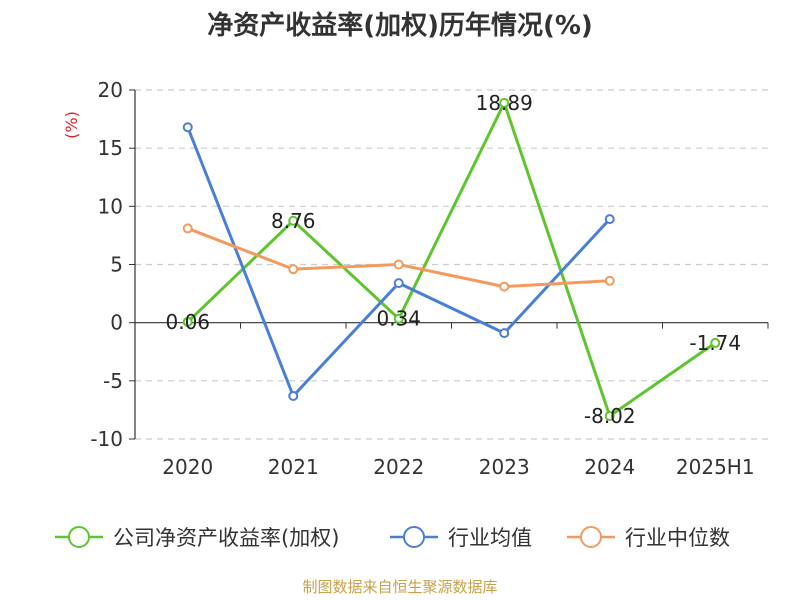 Image resolution: width=800 pixels, height=600 pixels. I want to click on source-note: 制图数据来自恒生聚源数据库, so click(399, 587).